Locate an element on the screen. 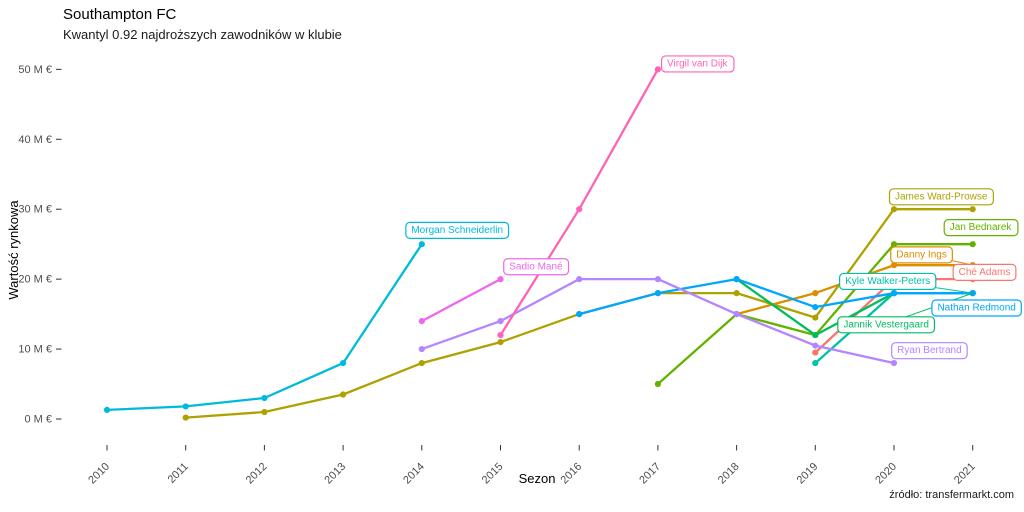  player-label-text: Nathan Redmond is located at coordinates (976, 308).